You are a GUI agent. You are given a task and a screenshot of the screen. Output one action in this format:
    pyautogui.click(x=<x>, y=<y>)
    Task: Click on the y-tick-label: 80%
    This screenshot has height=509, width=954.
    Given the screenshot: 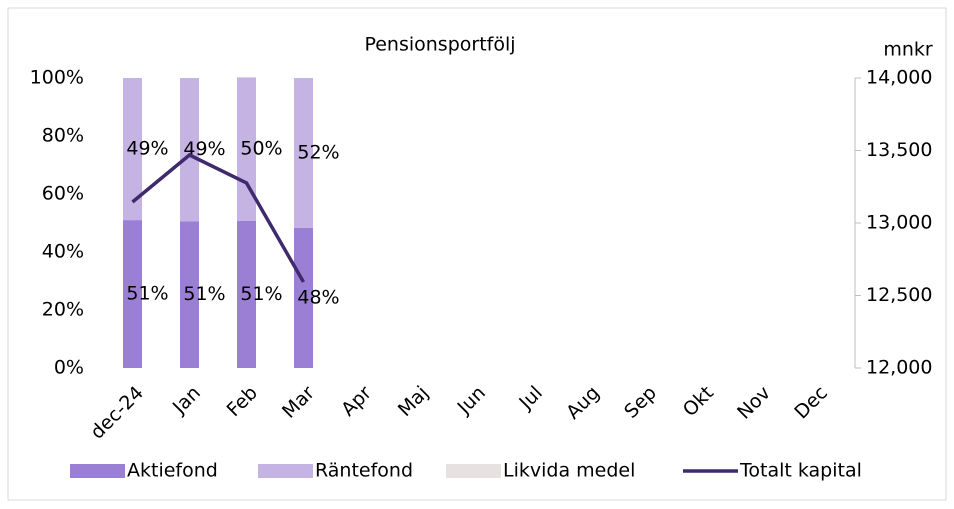 What is the action you would take?
    pyautogui.click(x=63, y=136)
    